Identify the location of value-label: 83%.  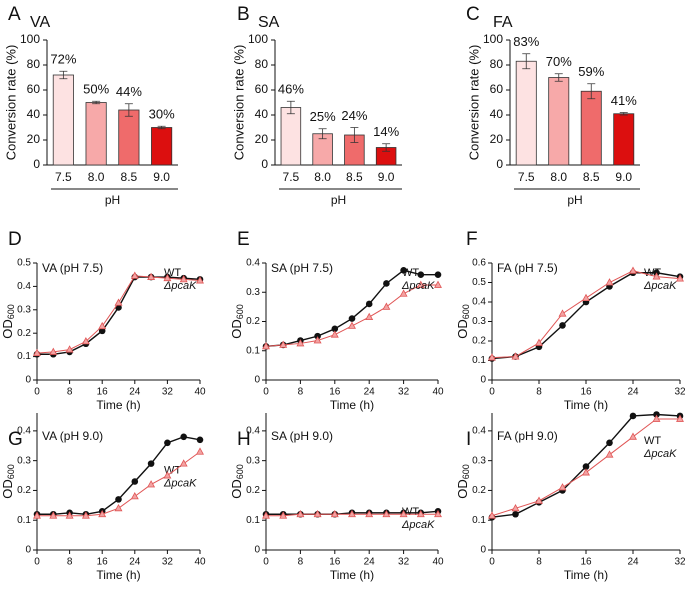
(526, 41).